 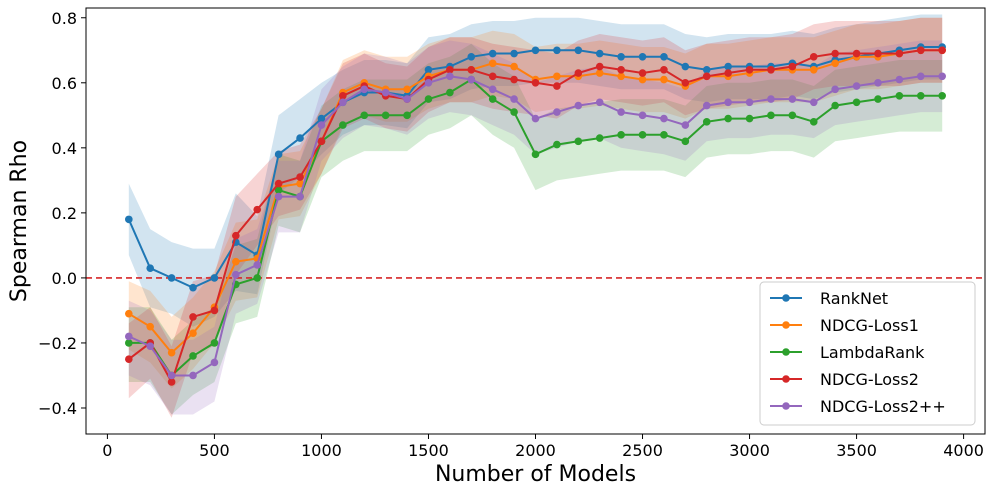 I want to click on x-tick-label: 2000, so click(x=535, y=450).